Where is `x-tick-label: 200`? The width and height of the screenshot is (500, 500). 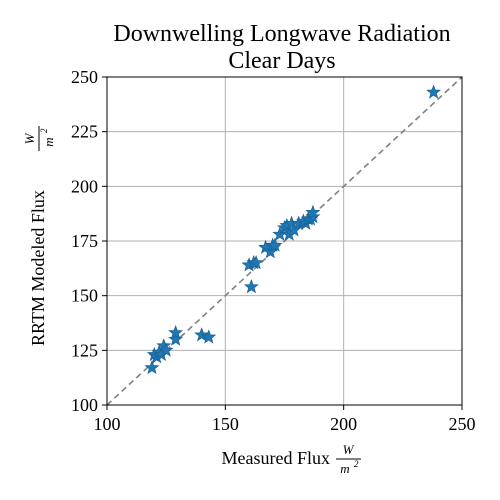
x-tick-label: 200 is located at coordinates (343, 424).